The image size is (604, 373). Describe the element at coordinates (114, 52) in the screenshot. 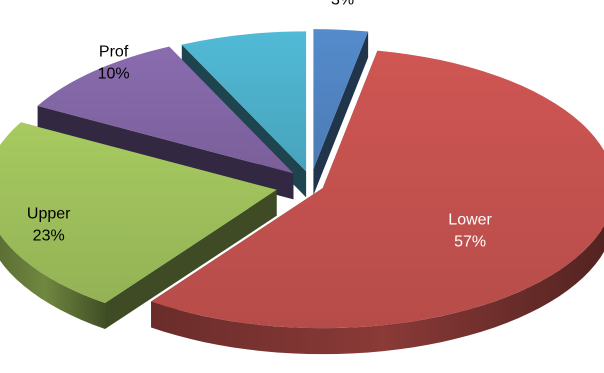

I see `slice-name-label: Prof` at that location.